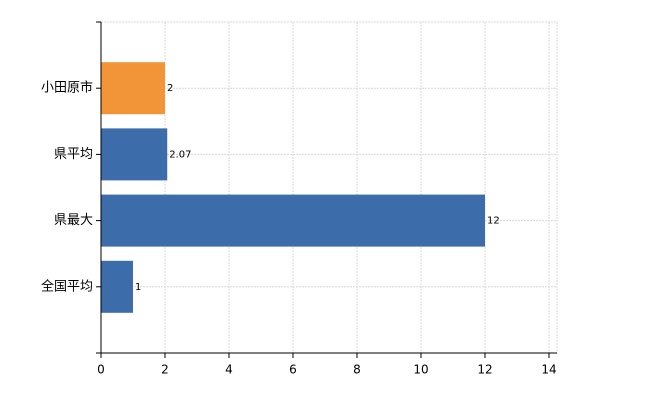 The width and height of the screenshot is (650, 400). What do you see at coordinates (548, 370) in the screenshot?
I see `x-tick-label: 14` at bounding box center [548, 370].